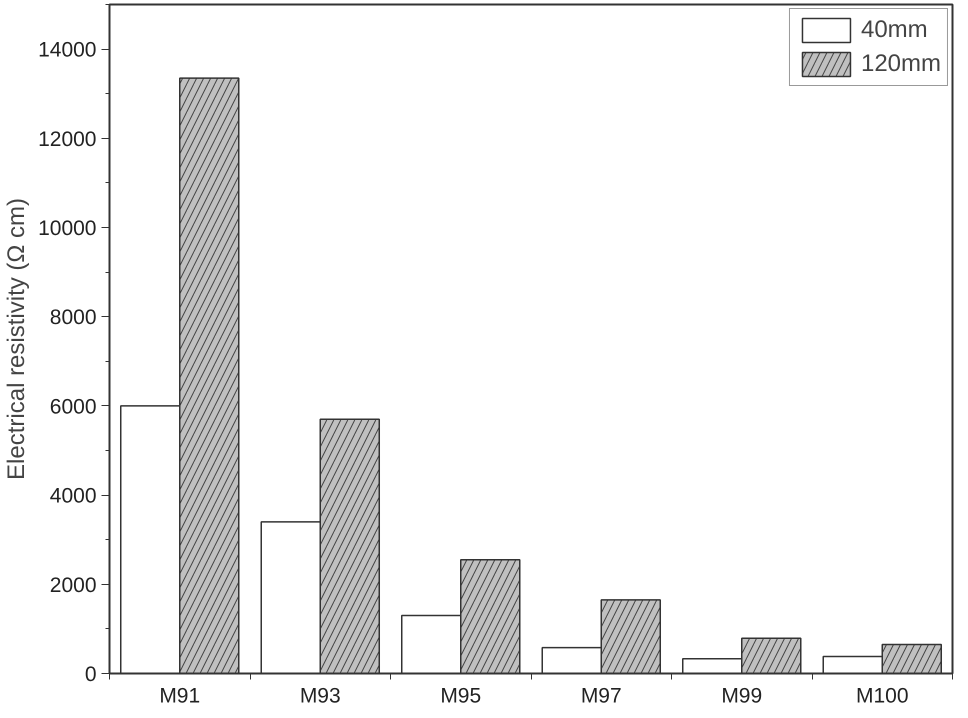 This screenshot has width=968, height=718. What do you see at coordinates (894, 30) in the screenshot?
I see `legend-label: 40mm` at bounding box center [894, 30].